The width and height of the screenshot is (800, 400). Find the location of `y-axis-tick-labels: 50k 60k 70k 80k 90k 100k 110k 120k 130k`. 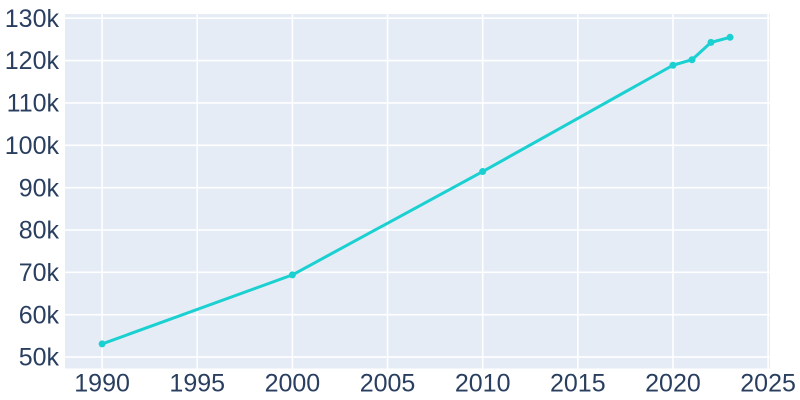

y-axis-tick-labels: 50k 60k 70k 80k 90k 100k 110k 120k 130k is located at coordinates (32, 188).